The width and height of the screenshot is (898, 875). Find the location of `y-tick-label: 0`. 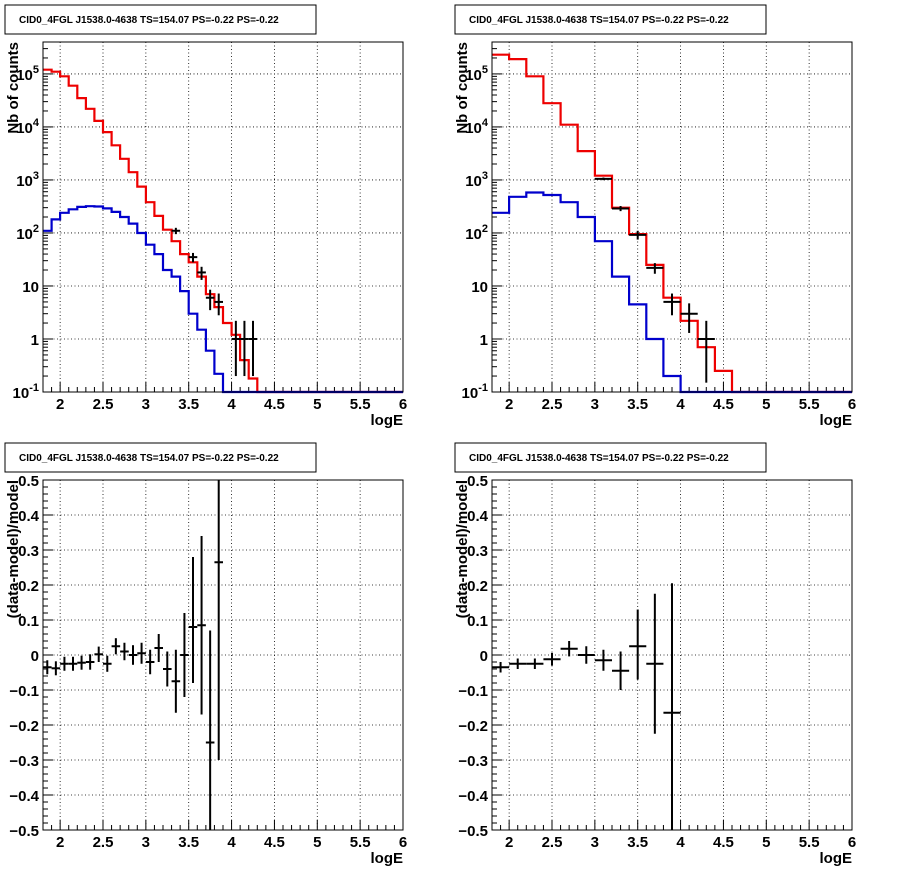

y-tick-label: 0 is located at coordinates (35, 656).